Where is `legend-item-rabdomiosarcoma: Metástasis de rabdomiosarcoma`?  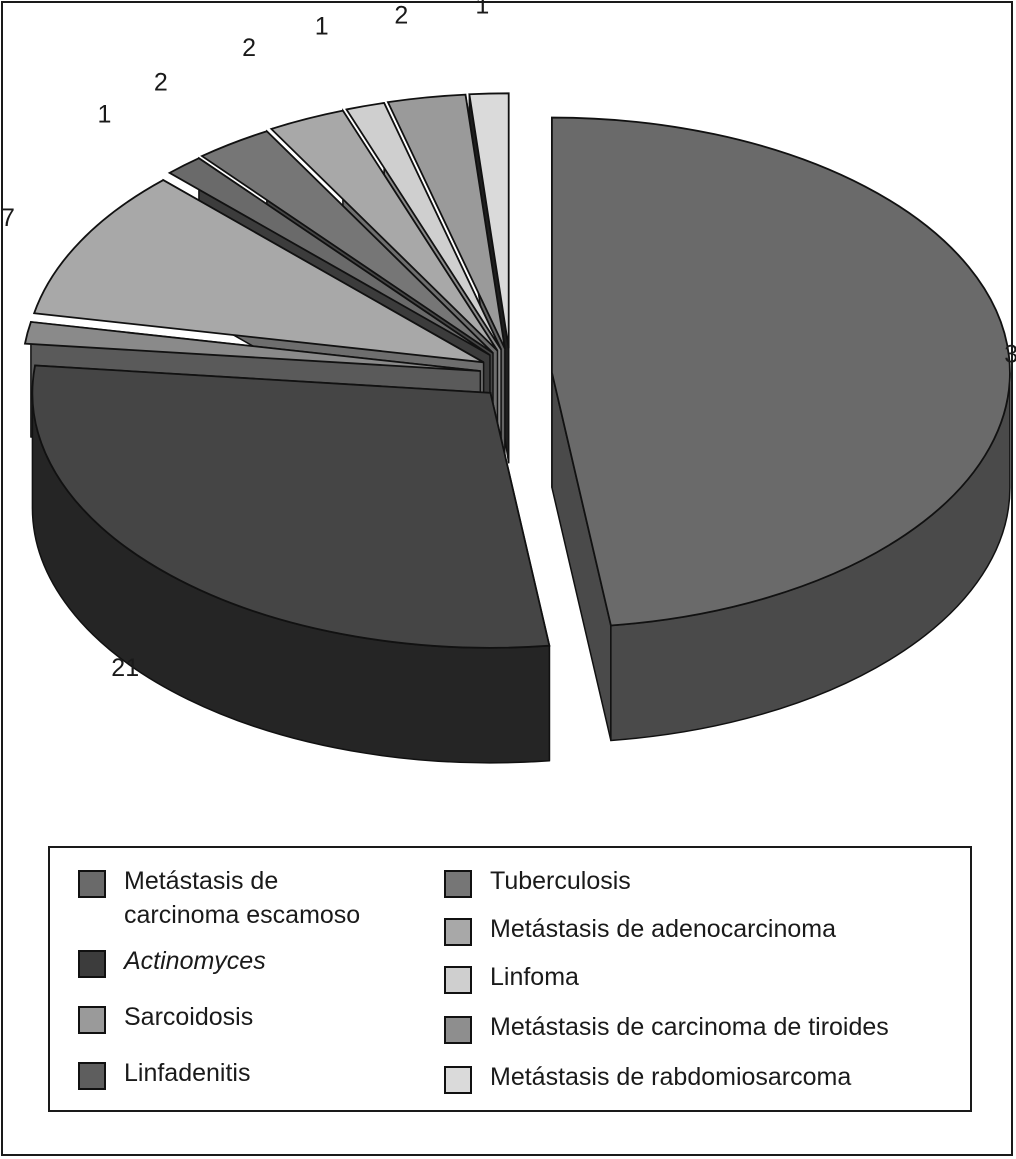 legend-item-rabdomiosarcoma: Metástasis de rabdomiosarcoma is located at coordinates (647, 1077).